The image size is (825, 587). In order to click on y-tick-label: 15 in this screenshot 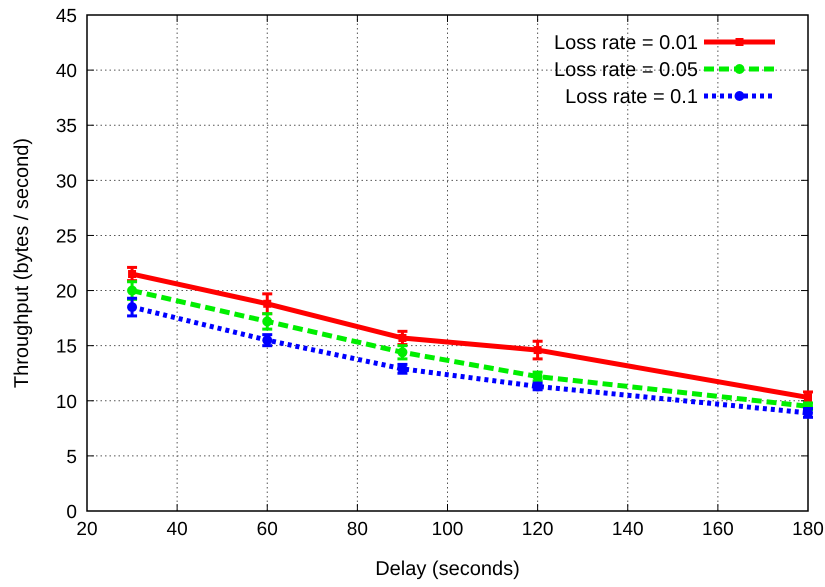, I will do `click(66, 347)`.